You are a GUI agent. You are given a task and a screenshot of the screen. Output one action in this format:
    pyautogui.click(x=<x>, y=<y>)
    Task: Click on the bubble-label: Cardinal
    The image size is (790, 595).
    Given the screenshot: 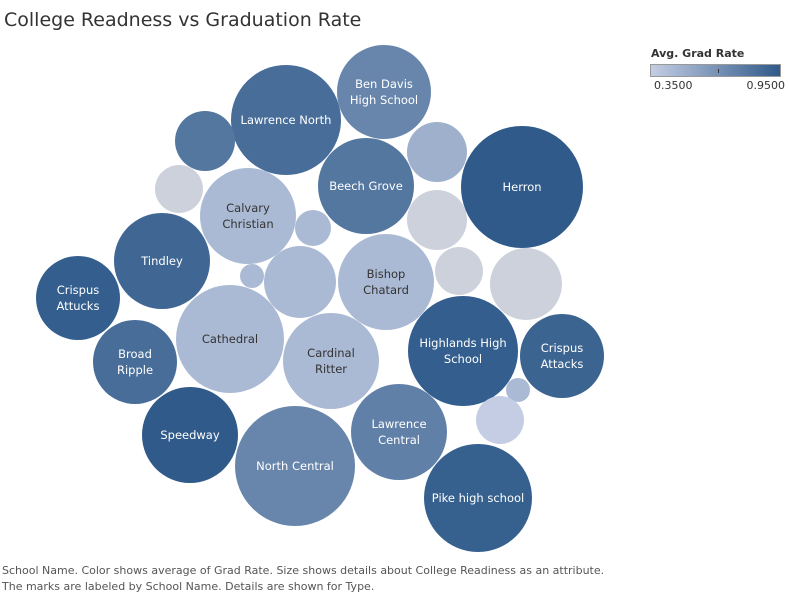 What is the action you would take?
    pyautogui.click(x=331, y=353)
    